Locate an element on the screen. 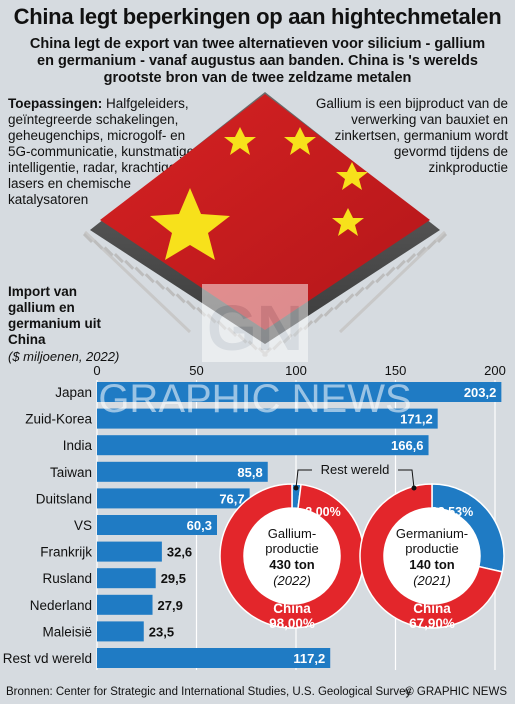  rest-world-callout: Rest wereld is located at coordinates (355, 476).